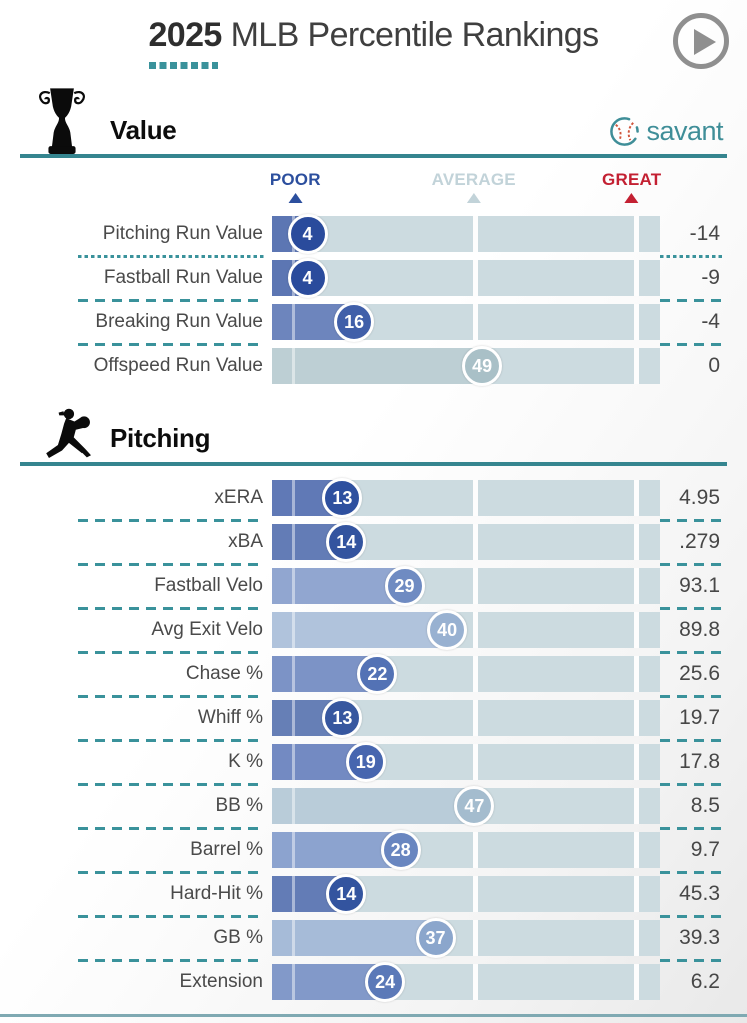  I want to click on metric-value: 19.7, so click(699, 717).